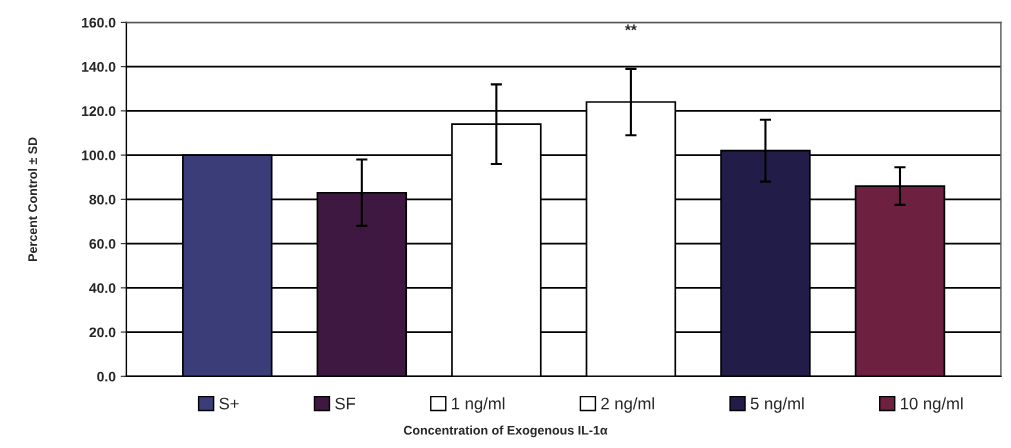 The image size is (1011, 448). What do you see at coordinates (99, 66) in the screenshot?
I see `y-tick-label: 140.0` at bounding box center [99, 66].